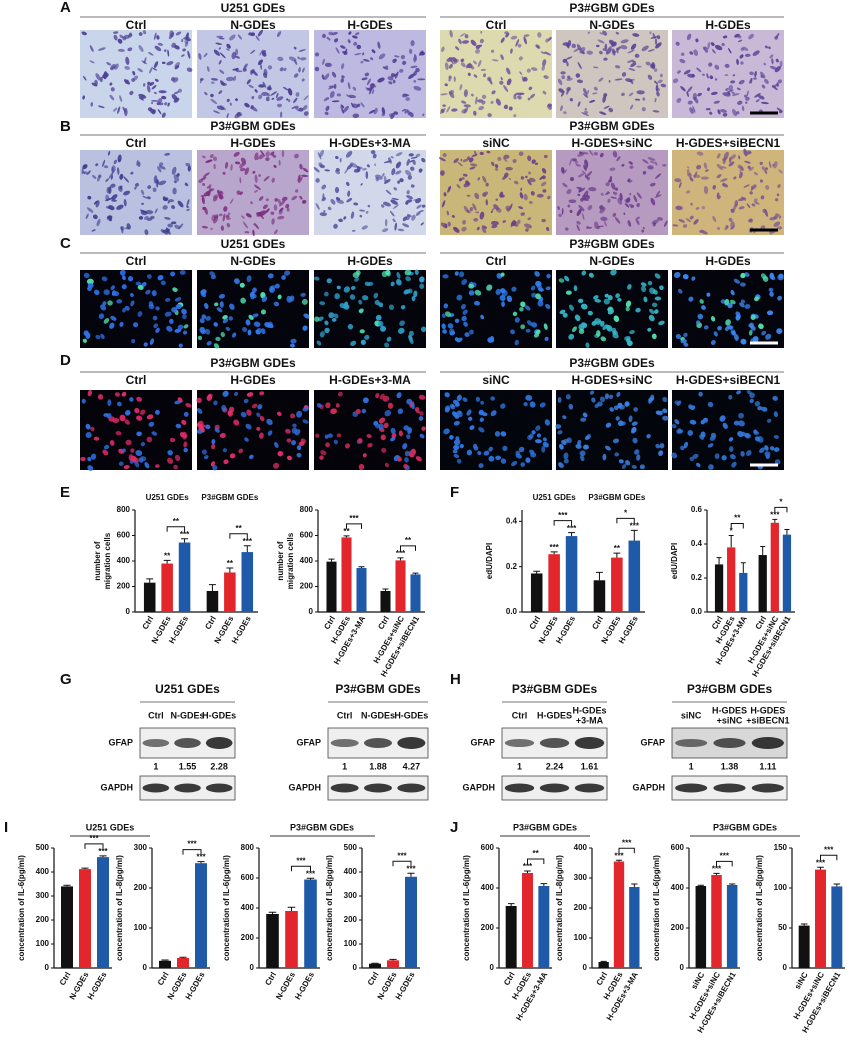 This screenshot has height=1045, width=865. I want to click on y-tick-label: 300, so click(581, 877).